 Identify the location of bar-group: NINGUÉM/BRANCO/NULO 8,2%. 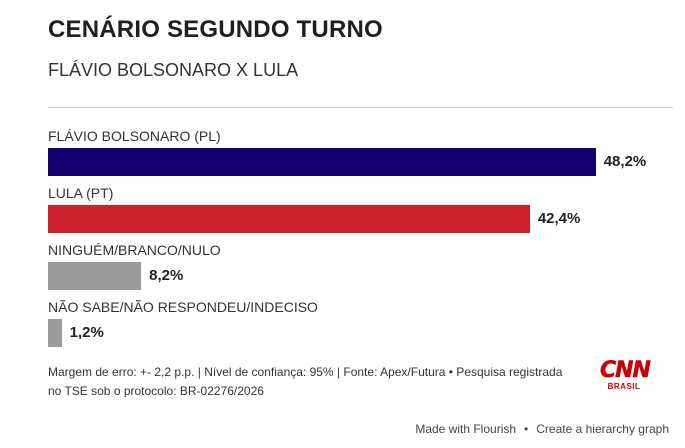
(360, 265).